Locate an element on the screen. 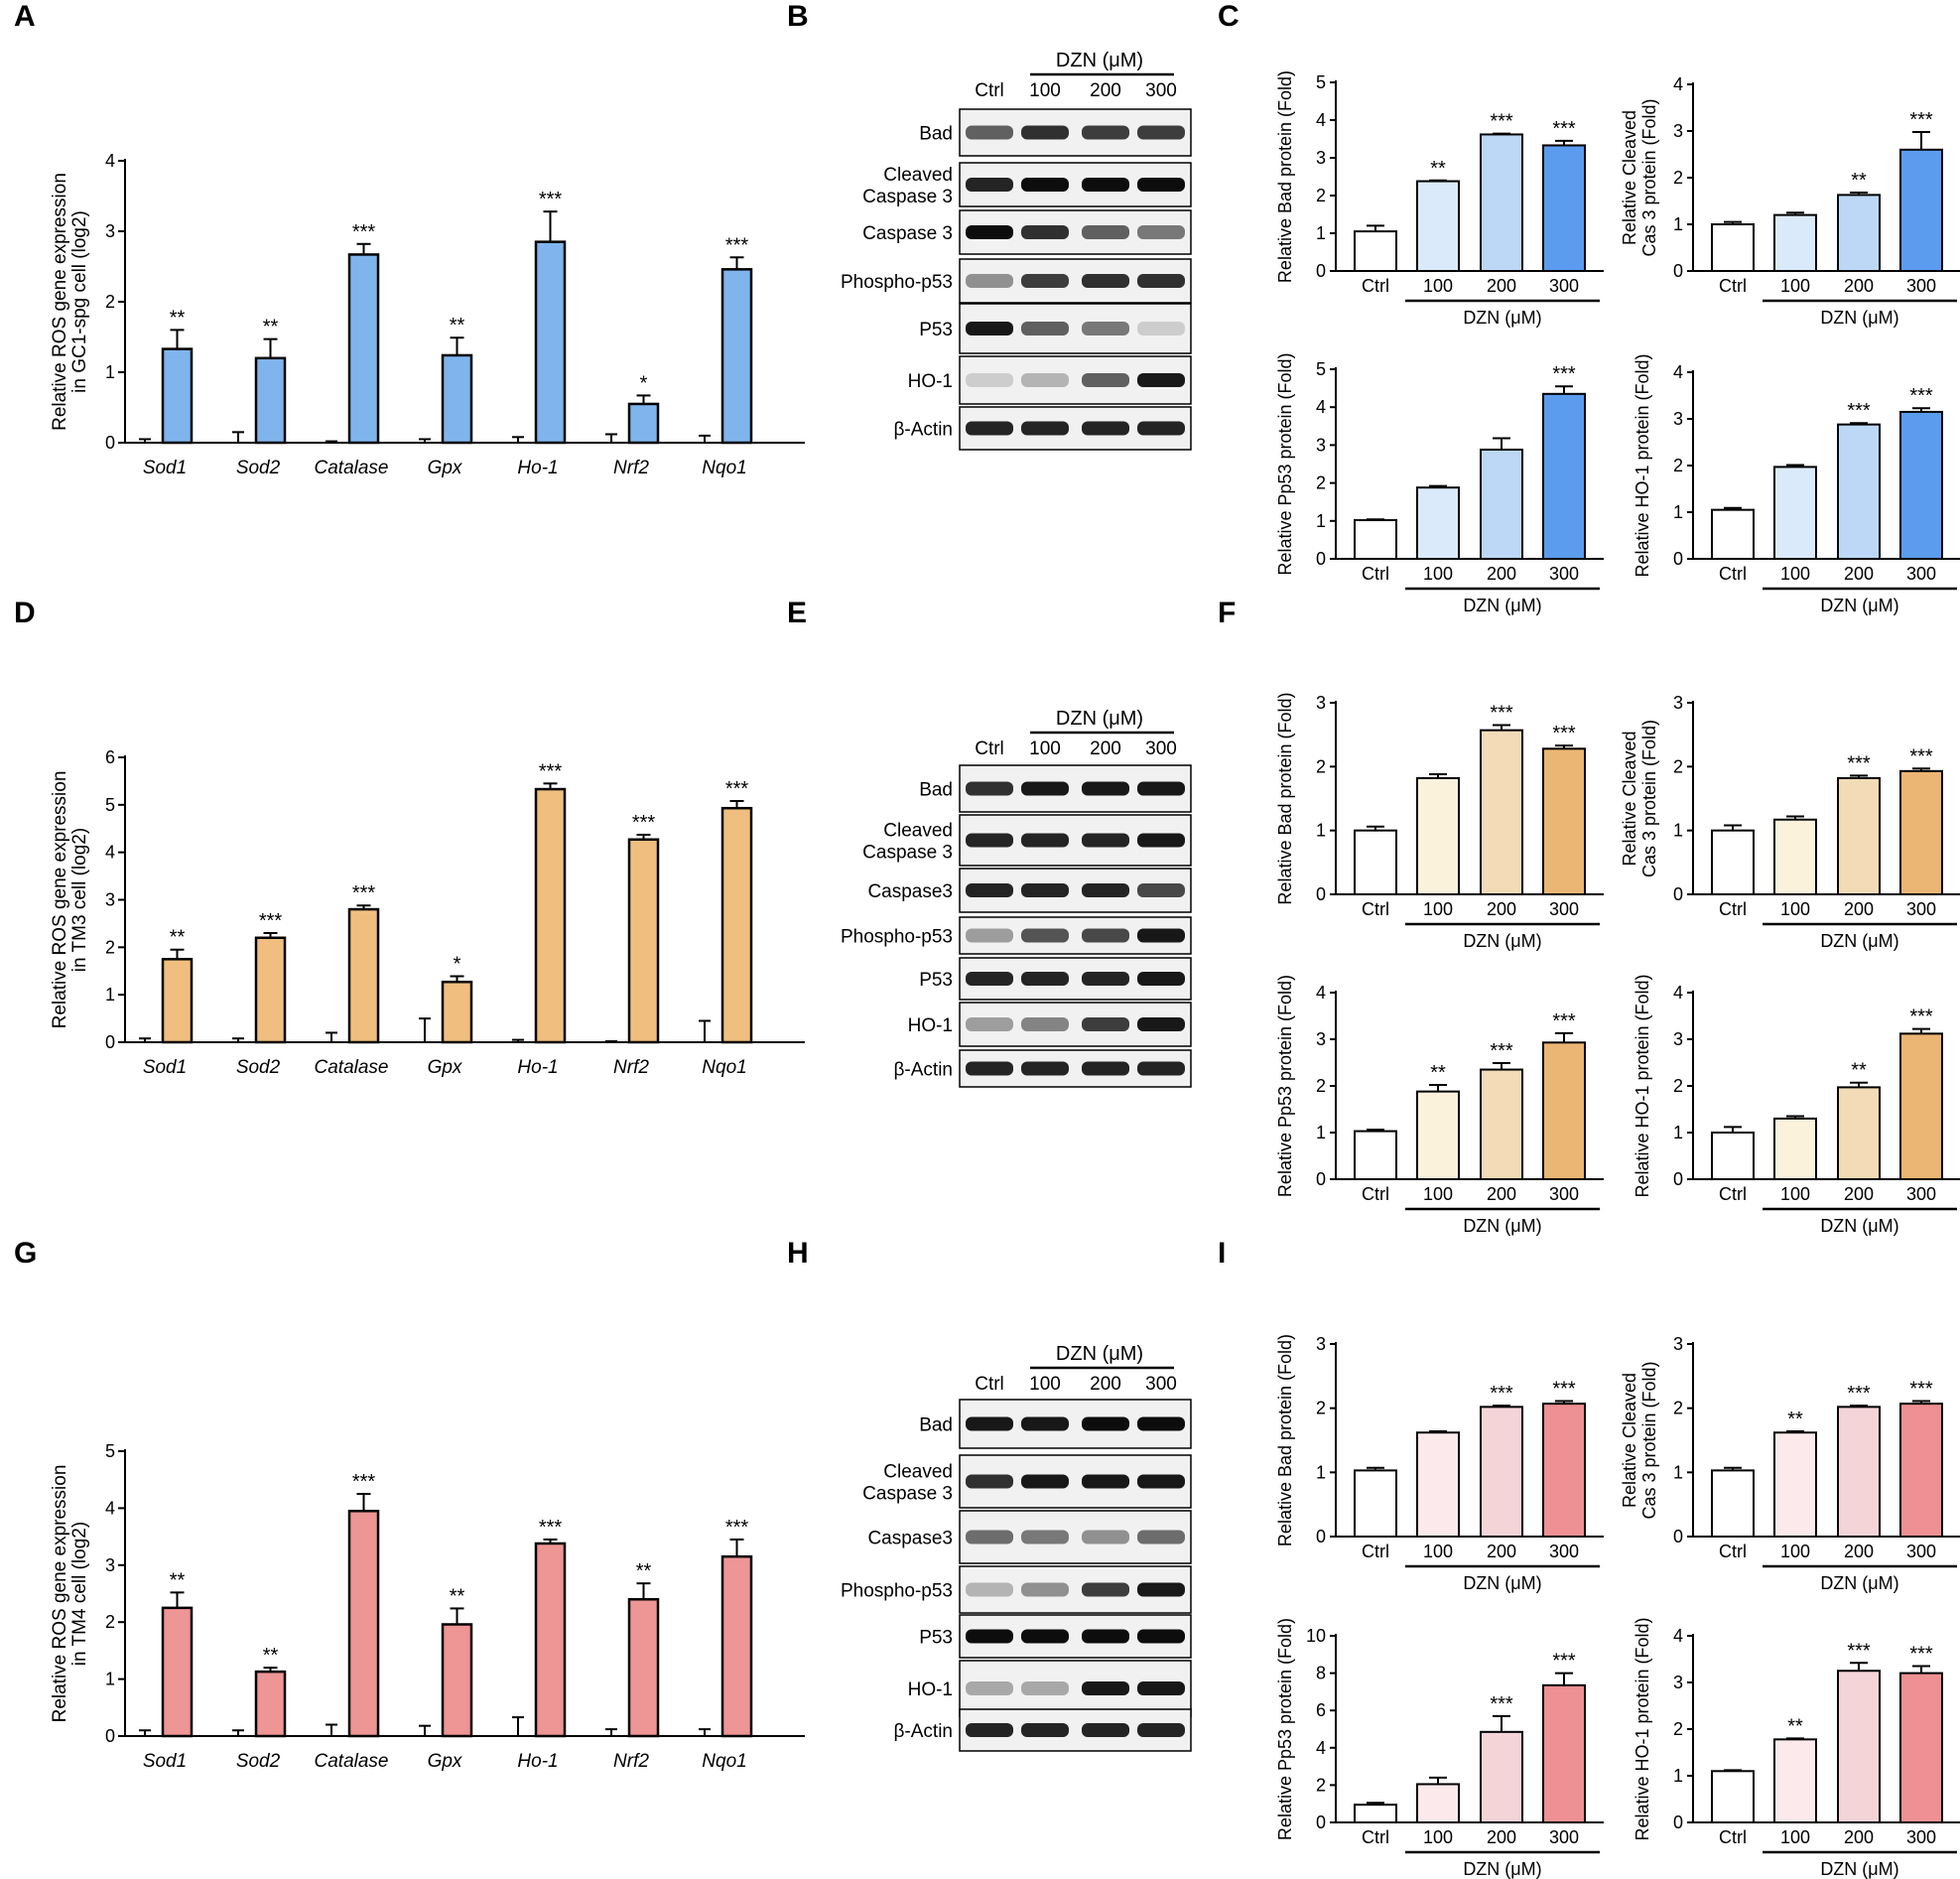 This screenshot has height=1879, width=1960. lane-label: 300 is located at coordinates (1161, 90).